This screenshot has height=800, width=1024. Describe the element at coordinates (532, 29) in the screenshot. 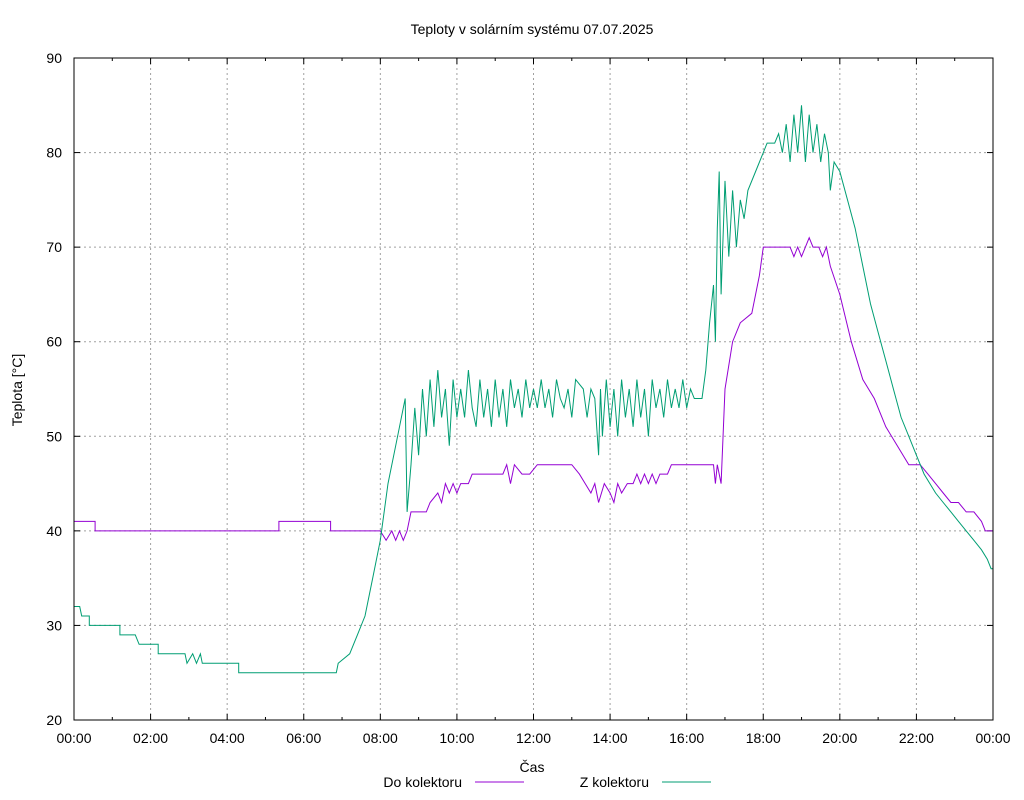

I see `chart-title: Teploty v solárním systému 07.07.2025` at that location.